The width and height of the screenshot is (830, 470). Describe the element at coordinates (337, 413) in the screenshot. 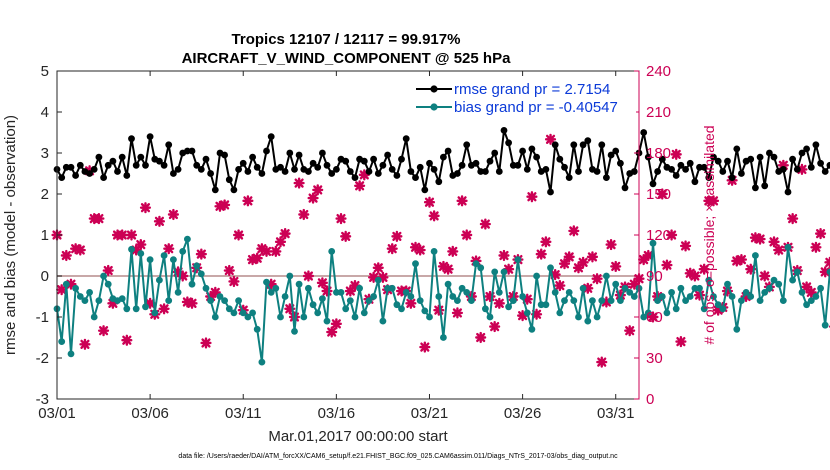

I see `x-tick-label: 03/16` at that location.